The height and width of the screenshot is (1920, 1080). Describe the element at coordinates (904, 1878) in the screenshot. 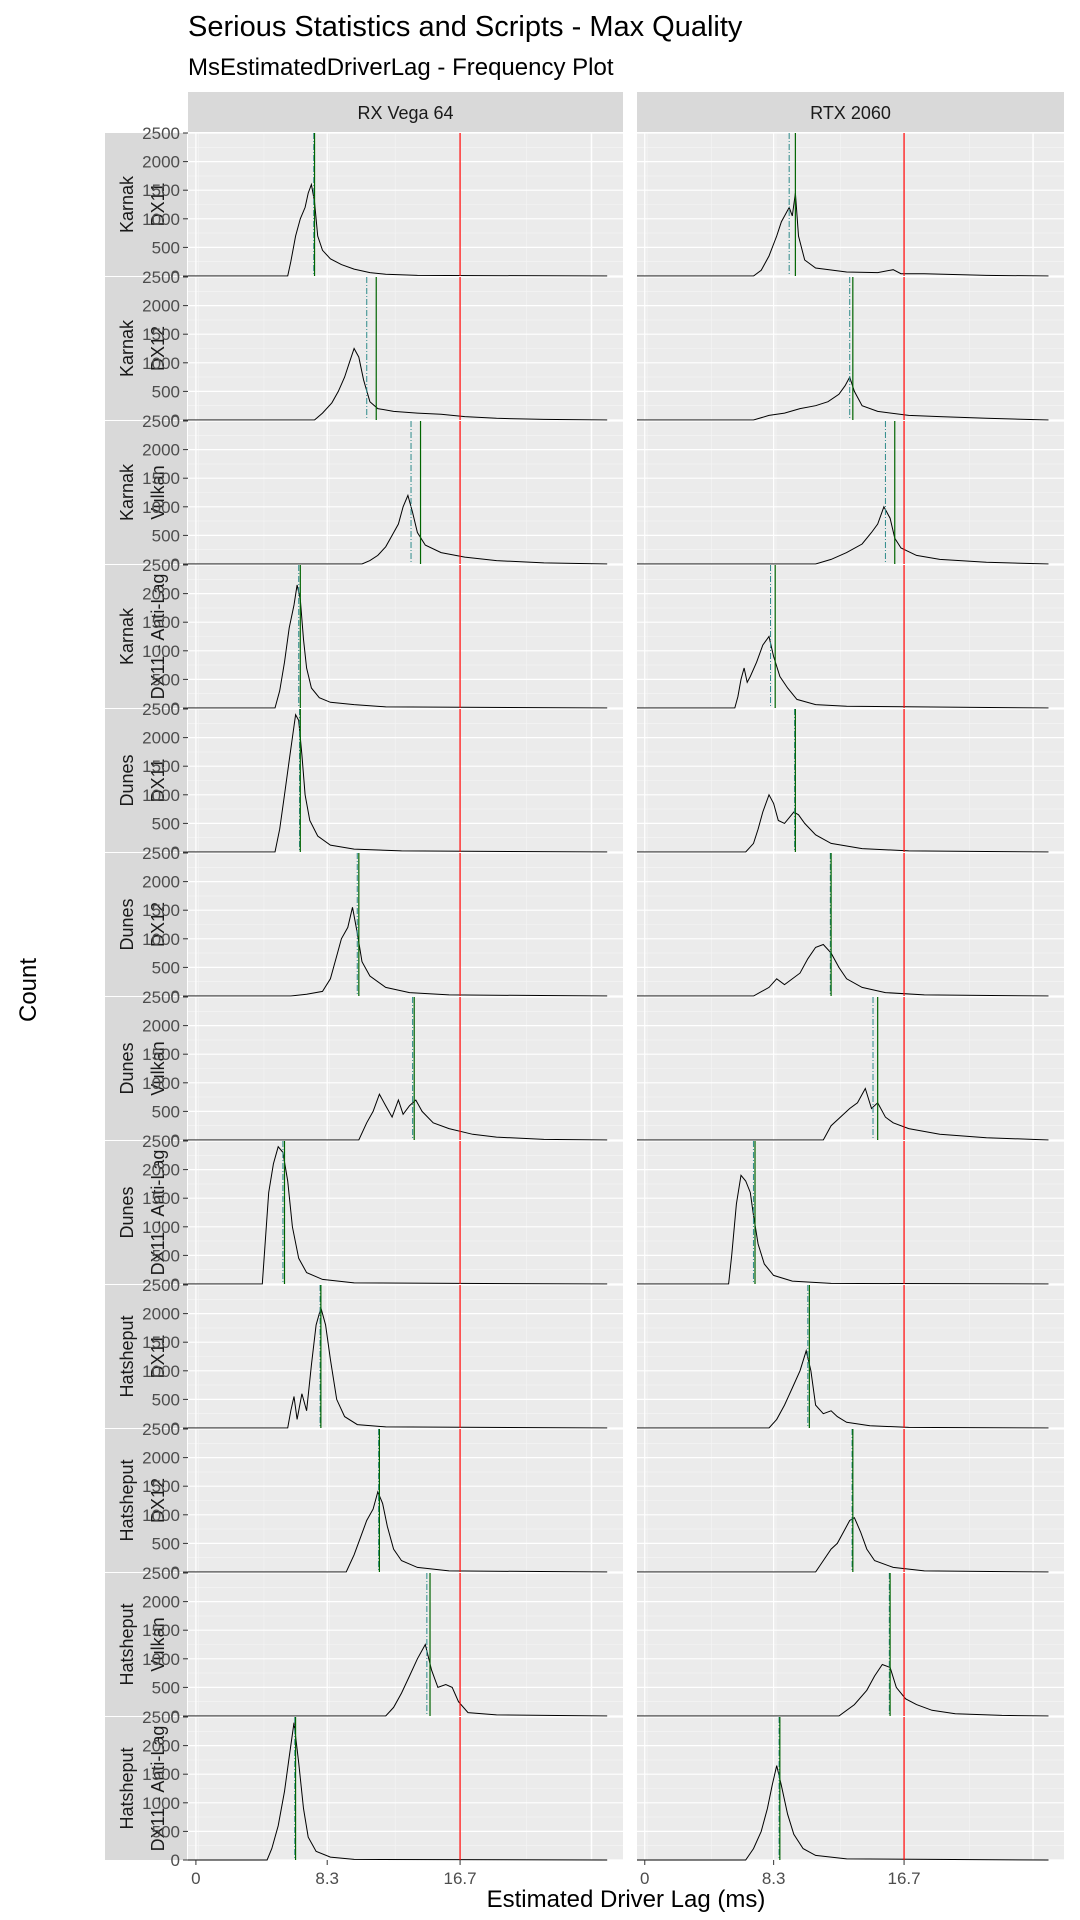

I see `x-tick-label: 16.7` at that location.